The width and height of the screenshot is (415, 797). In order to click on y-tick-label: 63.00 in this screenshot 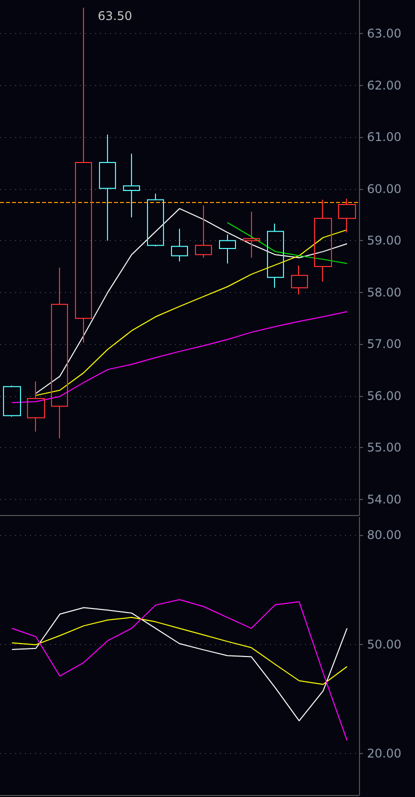, I will do `click(384, 33)`.